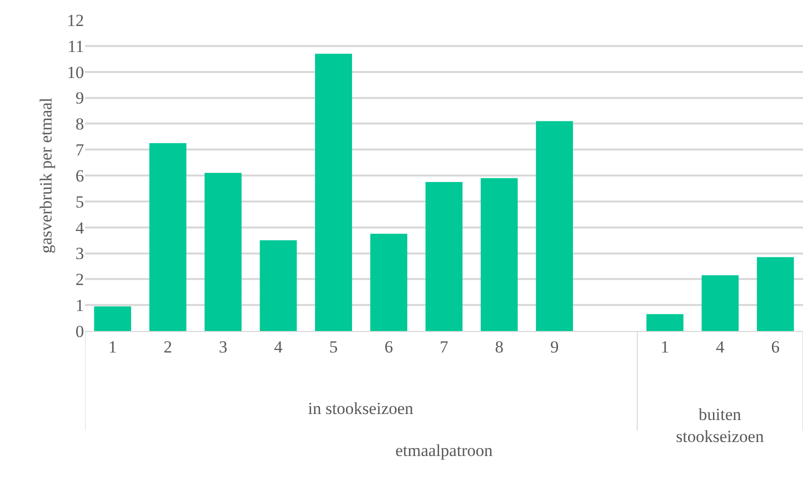  What do you see at coordinates (80, 254) in the screenshot?
I see `y-tick-label: 3` at bounding box center [80, 254].